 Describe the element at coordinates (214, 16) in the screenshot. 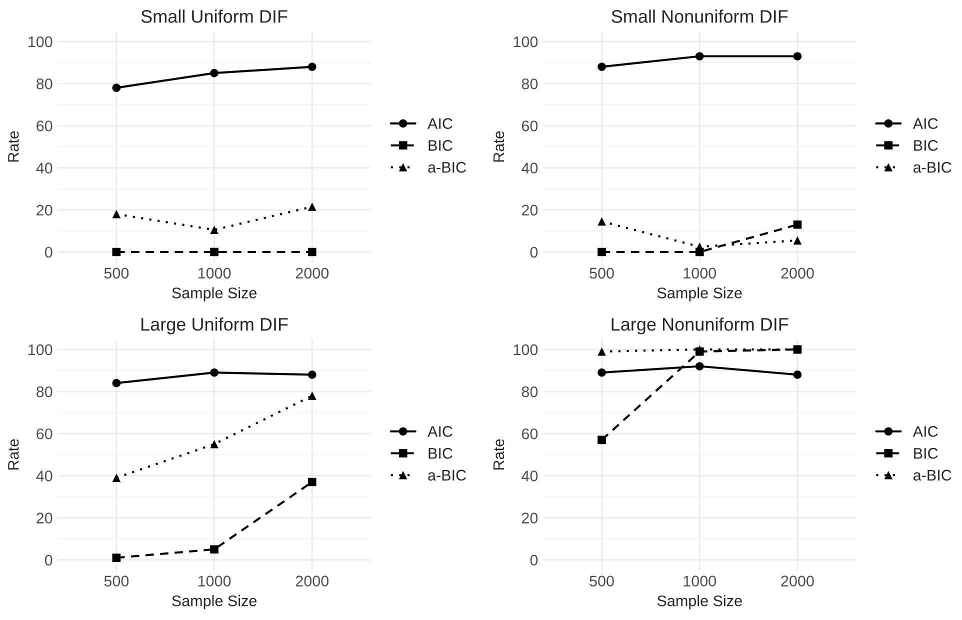

I see `chart-title: Small Uniform DIF` at that location.